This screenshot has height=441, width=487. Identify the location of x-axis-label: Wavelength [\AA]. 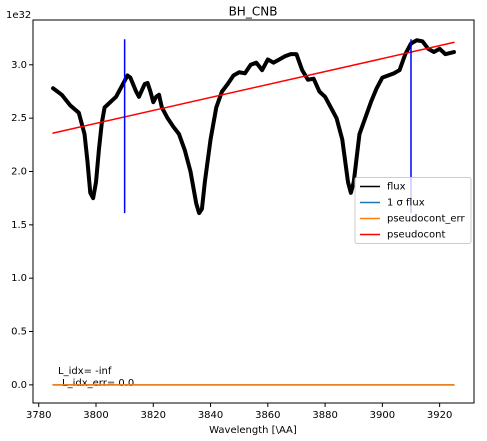
(253, 430).